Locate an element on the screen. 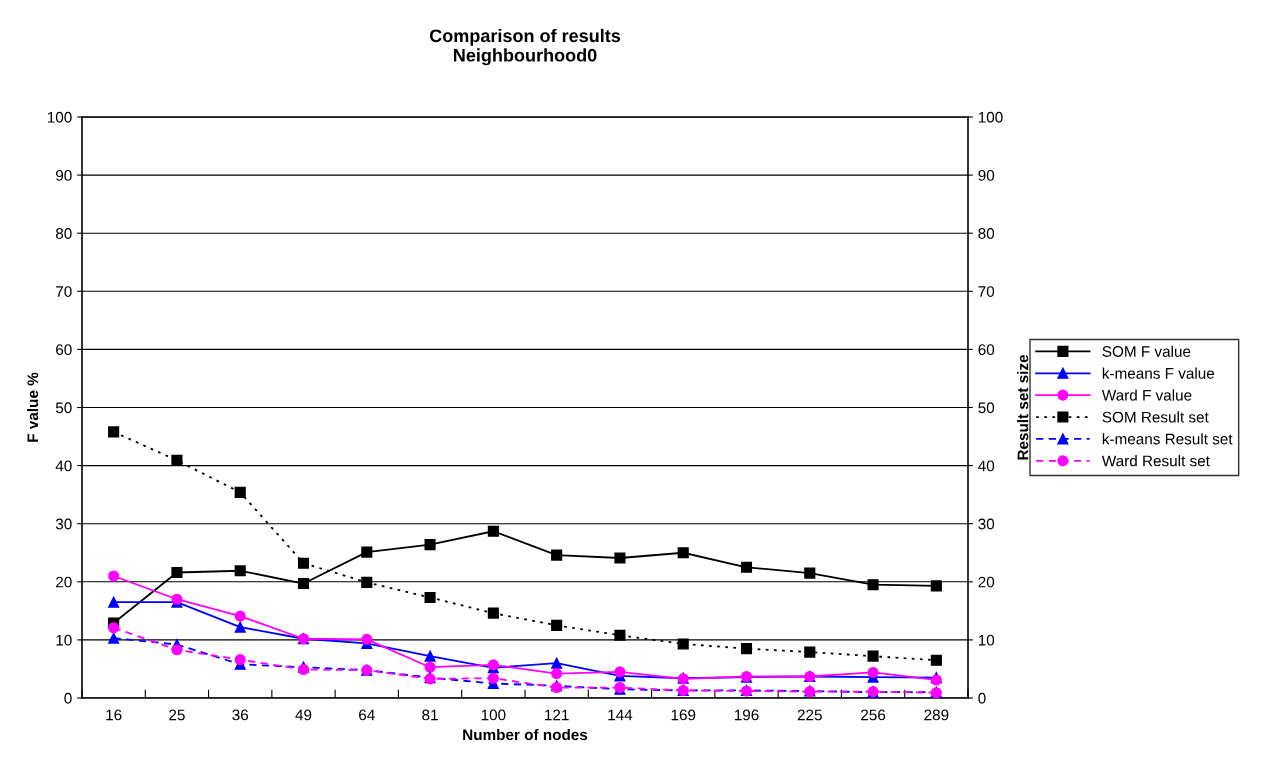 This screenshot has height=763, width=1280. x-tick-label: 169 is located at coordinates (683, 715).